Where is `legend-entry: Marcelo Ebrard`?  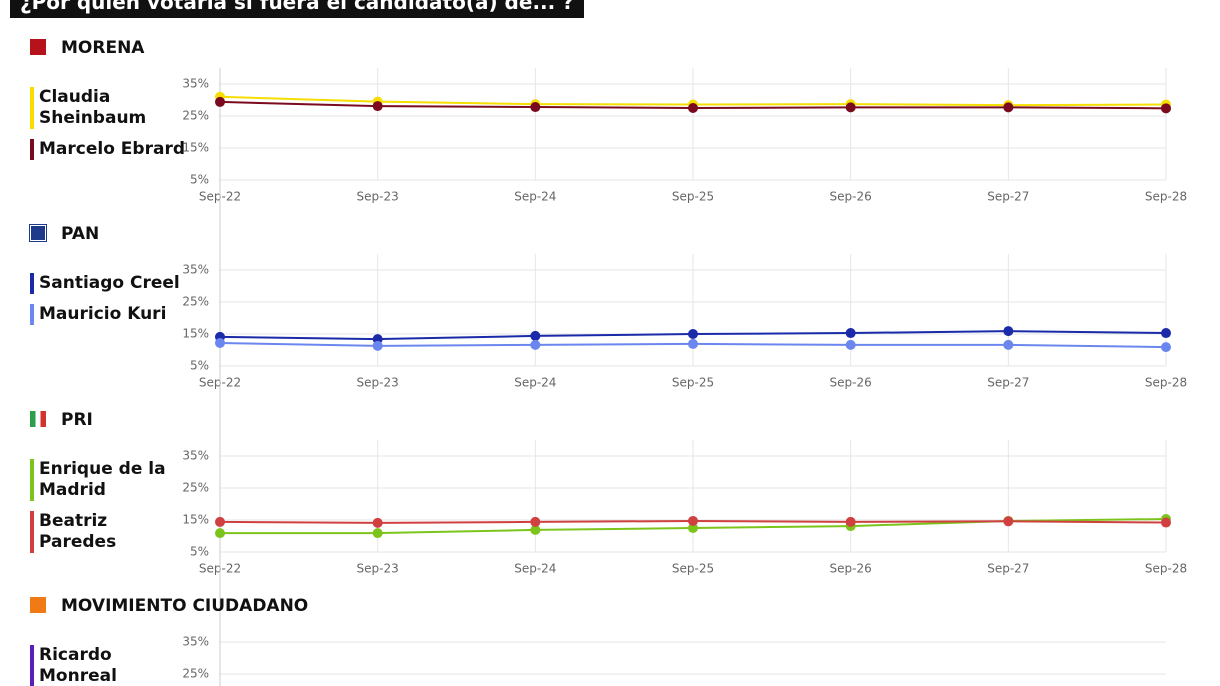
legend-entry: Marcelo Ebrard is located at coordinates (109, 149).